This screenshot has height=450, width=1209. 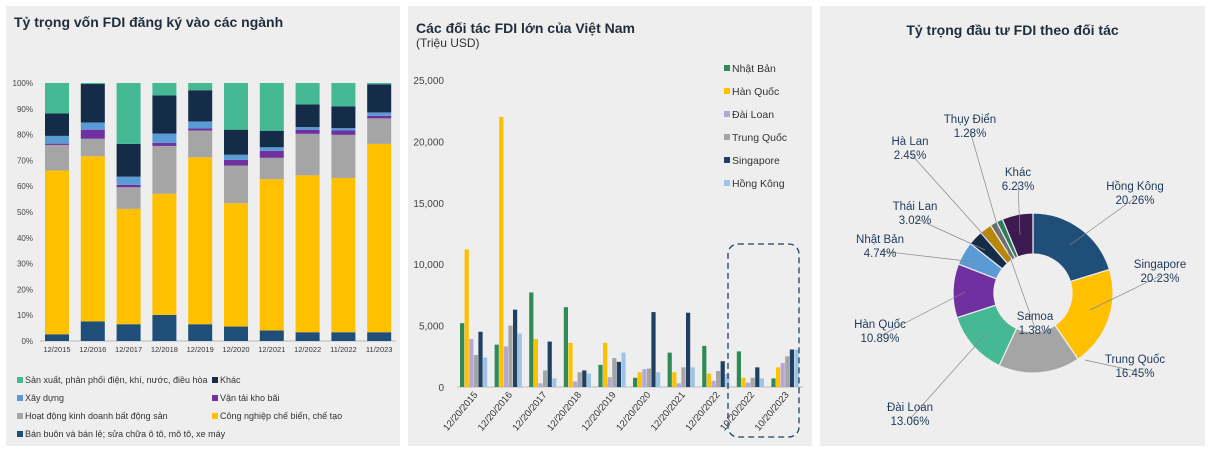 I want to click on x-tick-label: 12/2022, so click(x=307, y=349).